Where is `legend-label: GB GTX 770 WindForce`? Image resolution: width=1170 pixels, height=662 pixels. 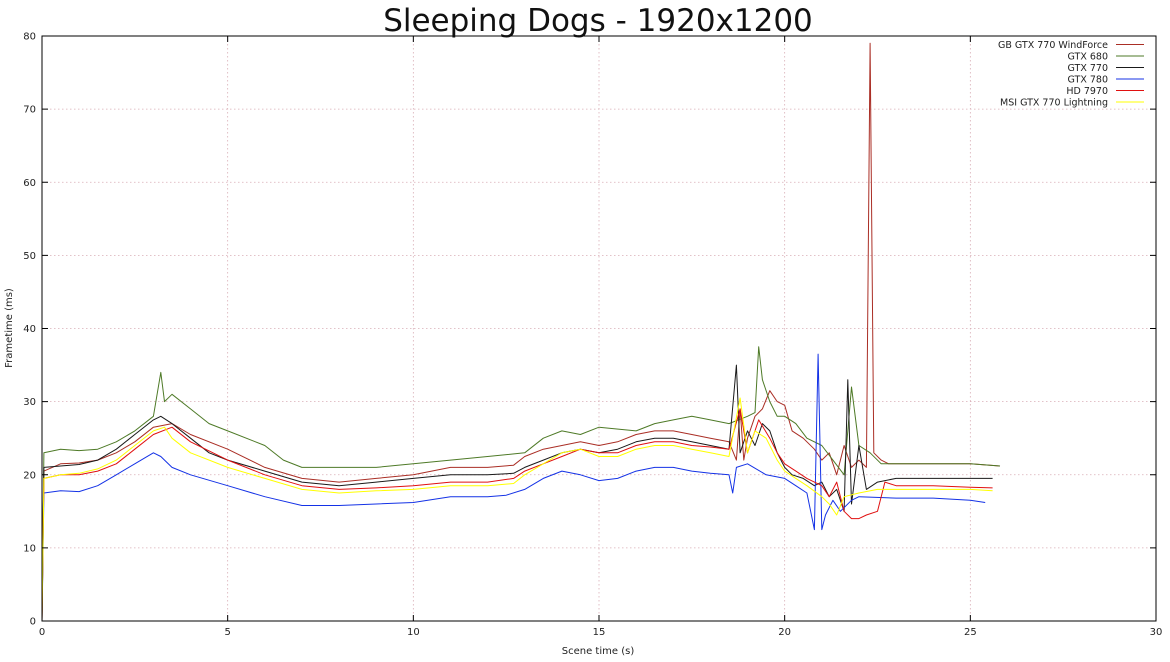
legend-label: GB GTX 770 WindForce is located at coordinates (1053, 45).